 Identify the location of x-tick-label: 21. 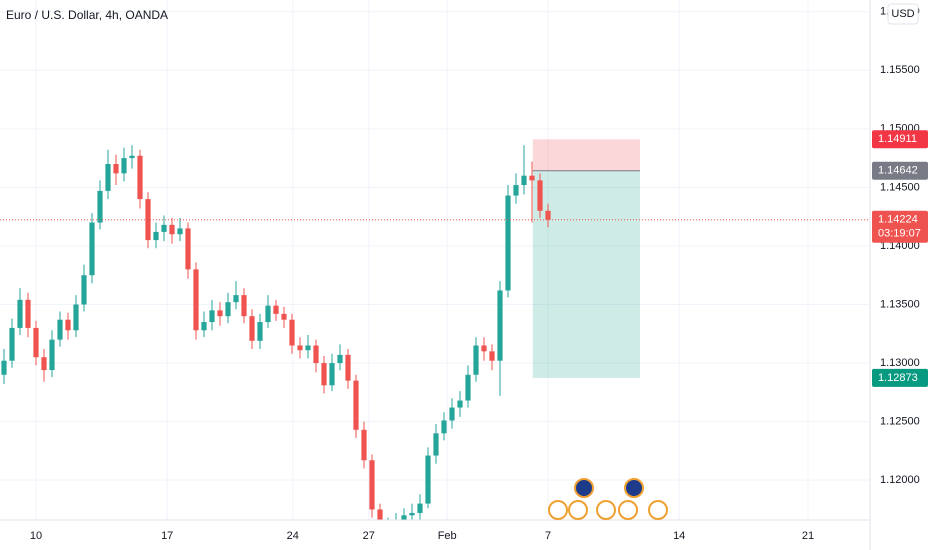
(808, 536).